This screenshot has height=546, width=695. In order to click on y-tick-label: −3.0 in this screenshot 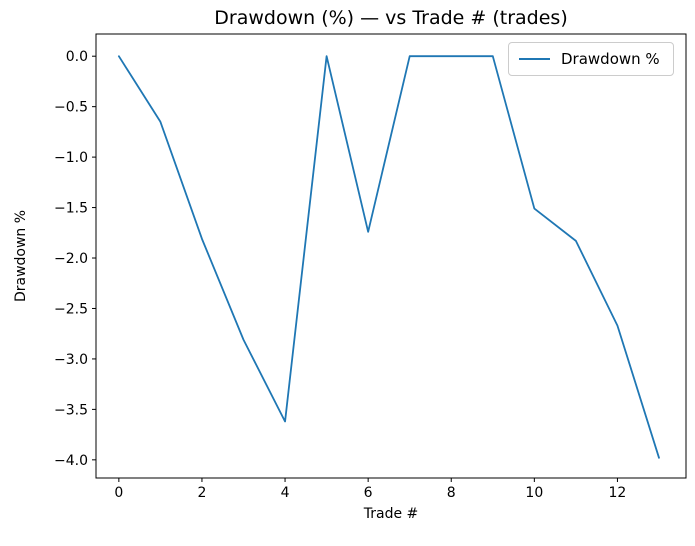, I will do `click(71, 360)`.